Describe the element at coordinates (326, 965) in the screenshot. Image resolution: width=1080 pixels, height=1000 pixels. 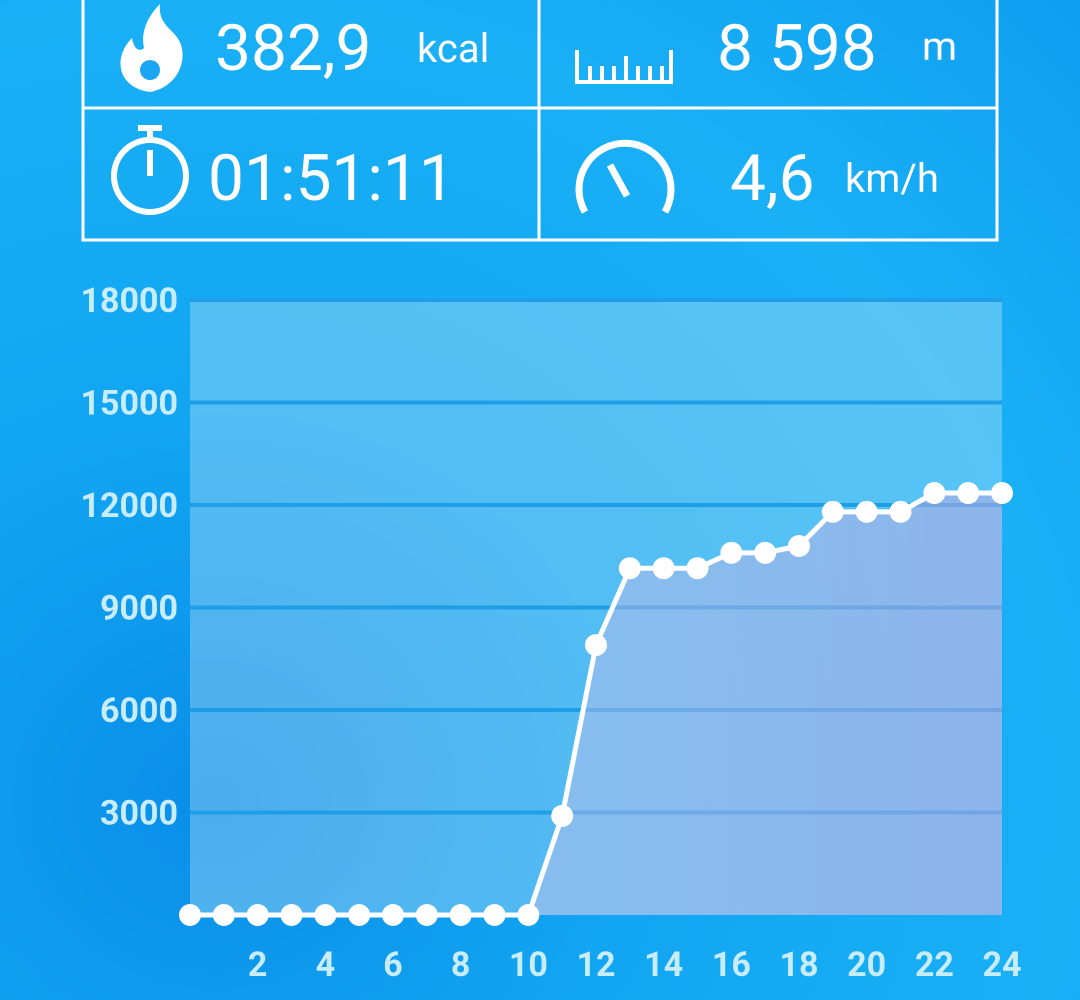
I see `x-tick-label: 4` at that location.